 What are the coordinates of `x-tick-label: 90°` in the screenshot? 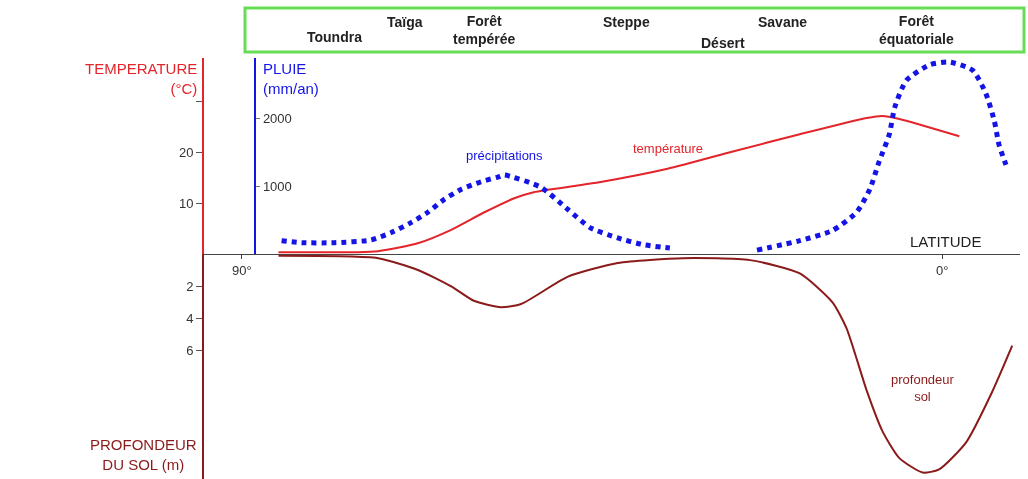 It's located at (242, 270).